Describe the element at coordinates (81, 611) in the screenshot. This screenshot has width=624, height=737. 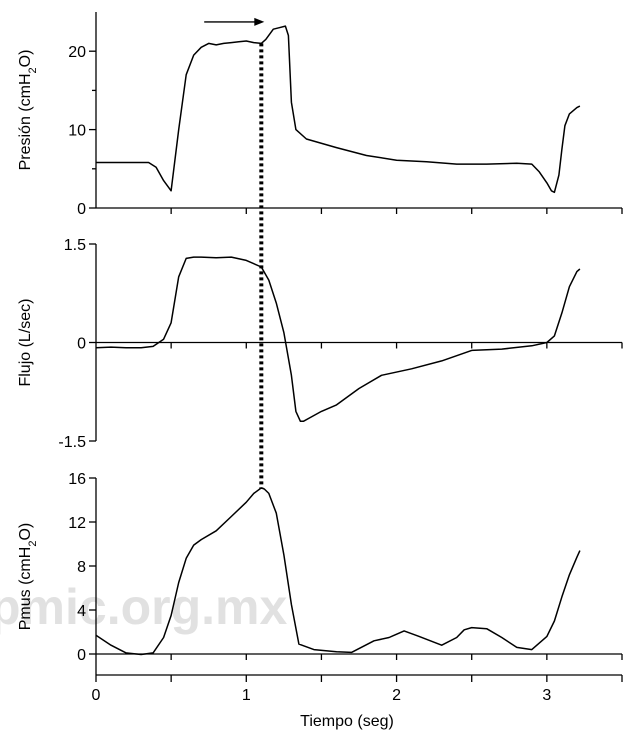
I see `y-tick-label-pmus: 4` at that location.